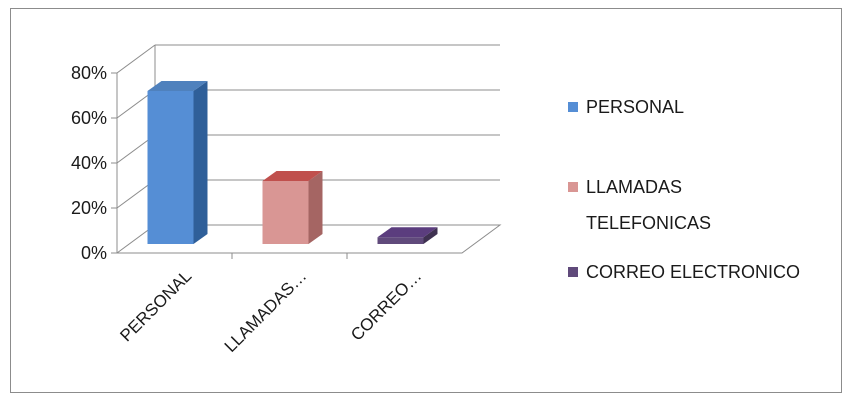 This screenshot has height=396, width=847. What do you see at coordinates (634, 187) in the screenshot?
I see `legend-label: LLAMADAS` at bounding box center [634, 187].